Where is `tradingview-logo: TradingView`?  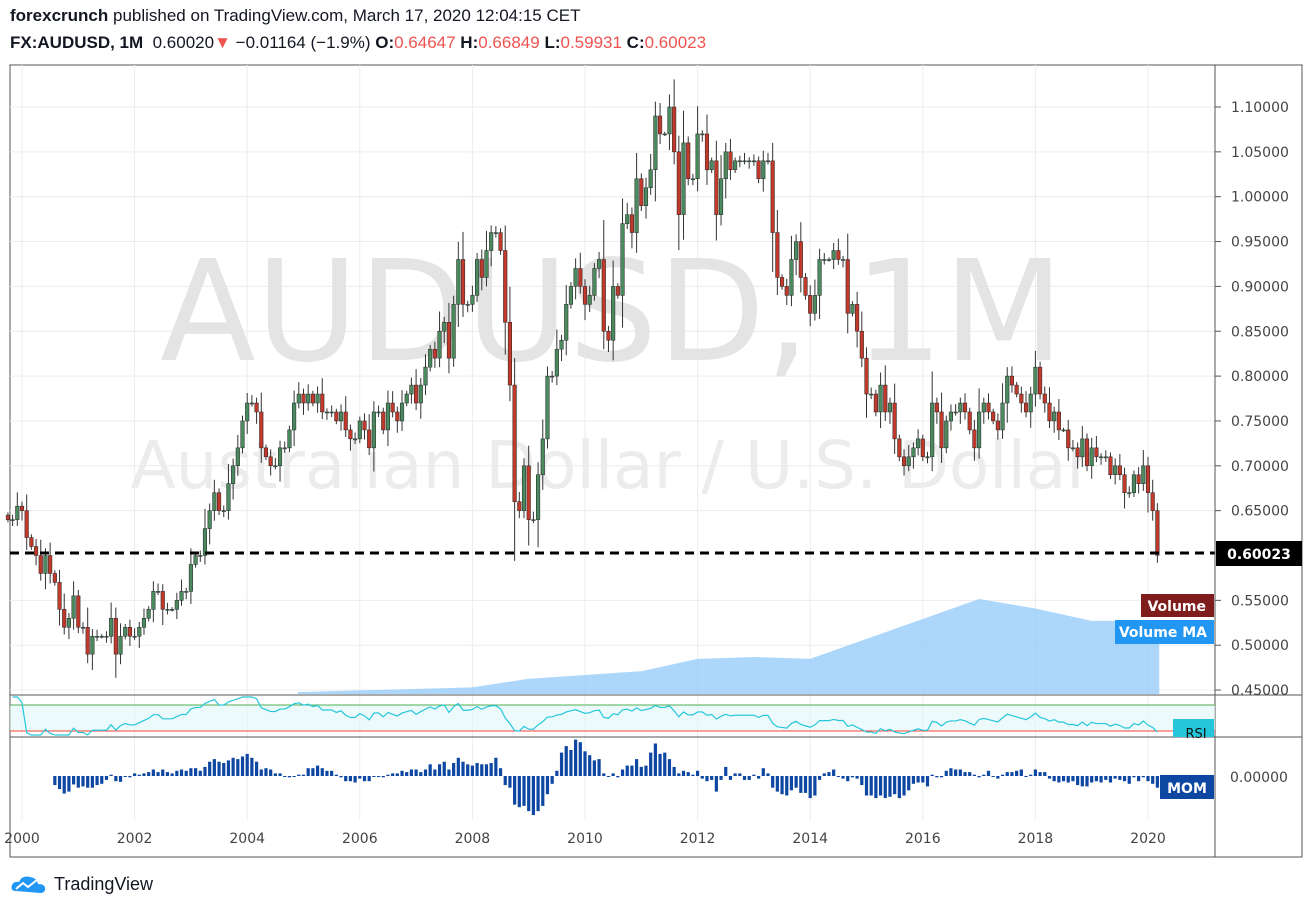 tradingview-logo: TradingView is located at coordinates (81, 884).